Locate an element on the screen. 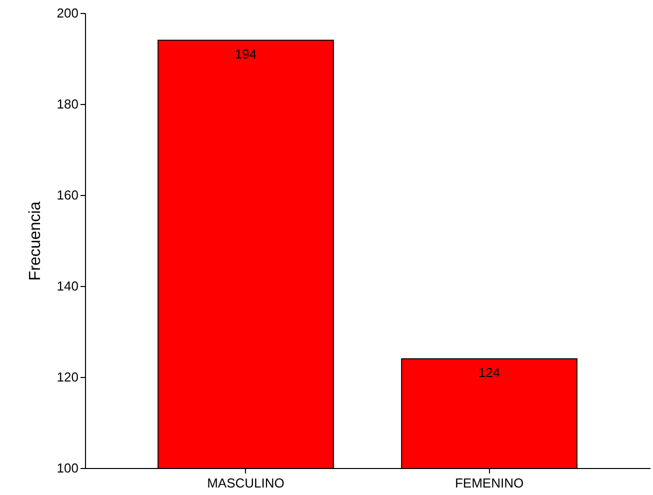 The width and height of the screenshot is (653, 495). data-label: 194 is located at coordinates (245, 54).